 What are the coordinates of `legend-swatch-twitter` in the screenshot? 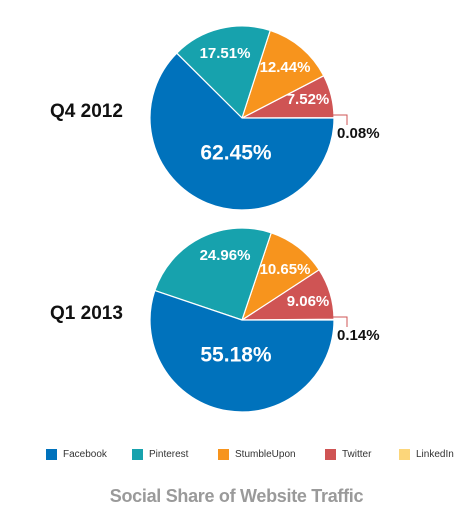 It's located at (330, 454).